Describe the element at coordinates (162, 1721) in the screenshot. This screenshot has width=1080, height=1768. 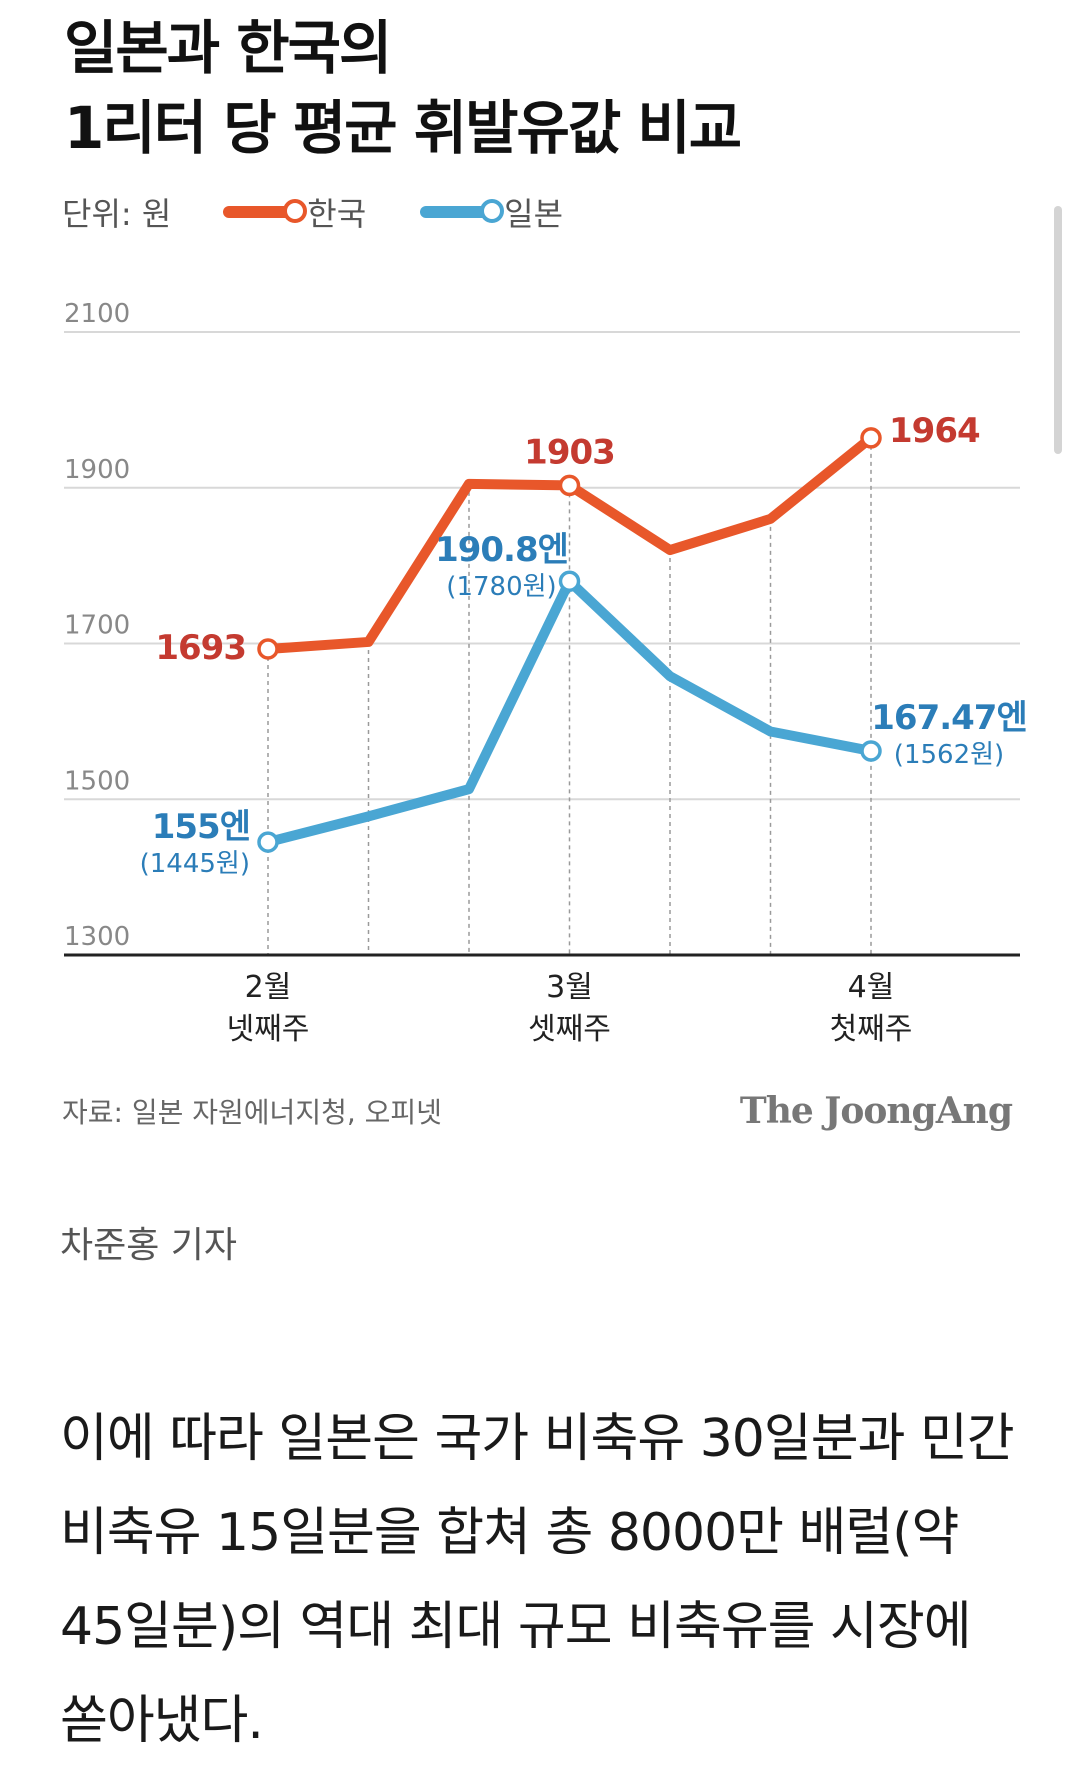
I see `article-line: 쏟아냈다.` at that location.